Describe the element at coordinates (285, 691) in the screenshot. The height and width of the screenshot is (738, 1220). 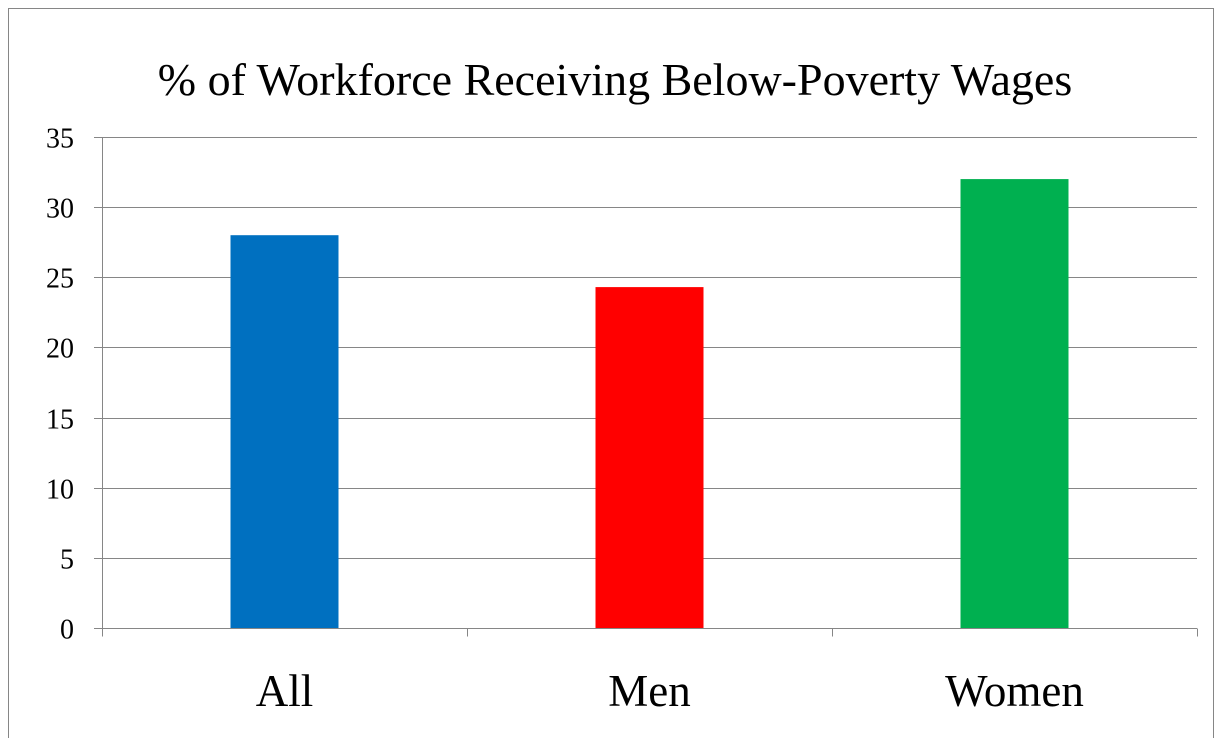
I see `x-category-label: All` at that location.